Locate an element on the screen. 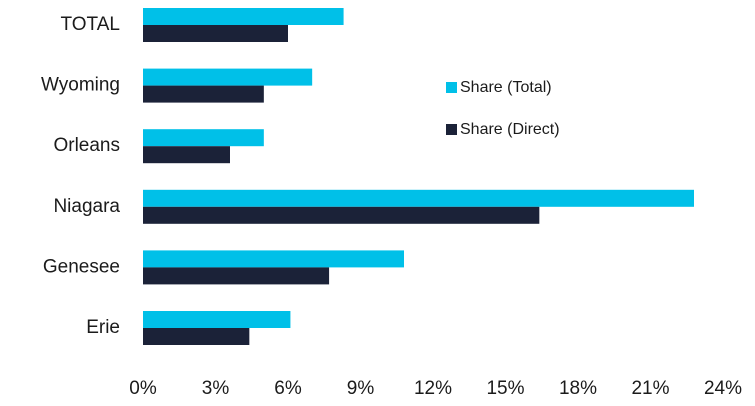 This screenshot has height=406, width=755. y-tick-label: Niagara is located at coordinates (86, 206).